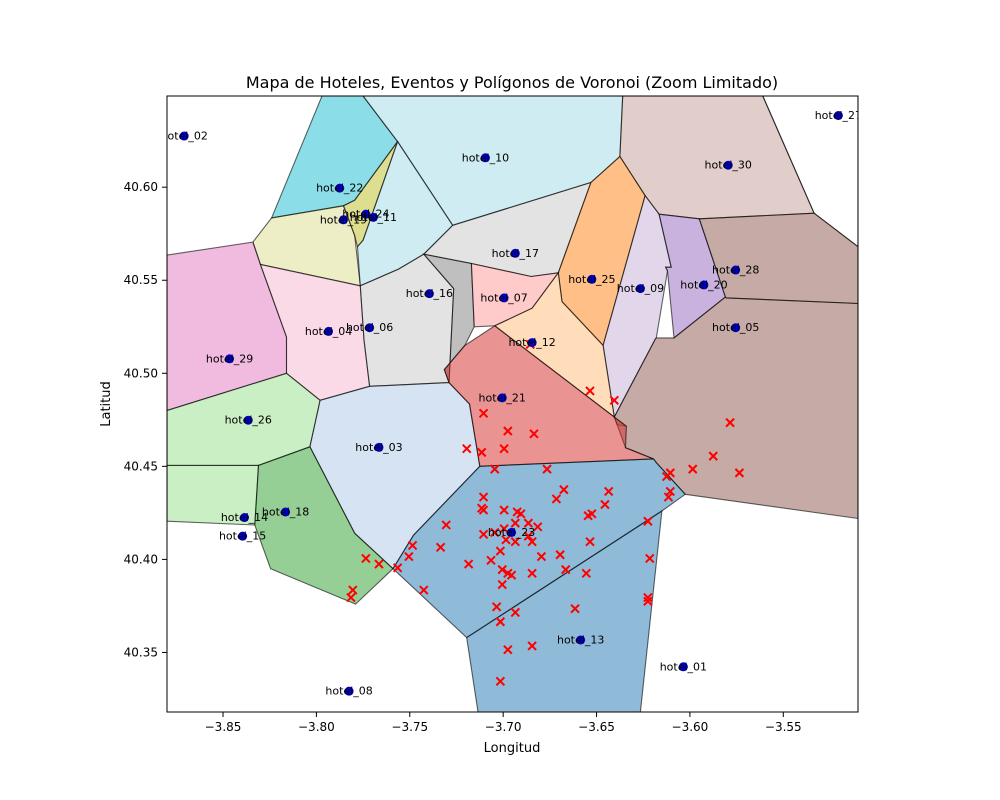  I want to click on hotel-label-hotel_24: hotel_24, so click(365, 214).